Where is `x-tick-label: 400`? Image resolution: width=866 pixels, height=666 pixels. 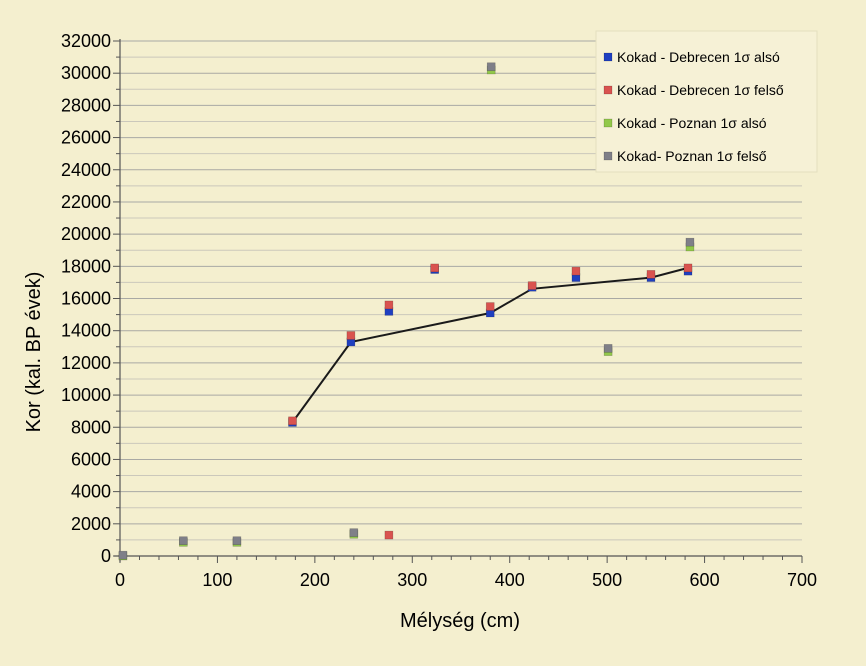 x-tick-label: 400 is located at coordinates (510, 580).